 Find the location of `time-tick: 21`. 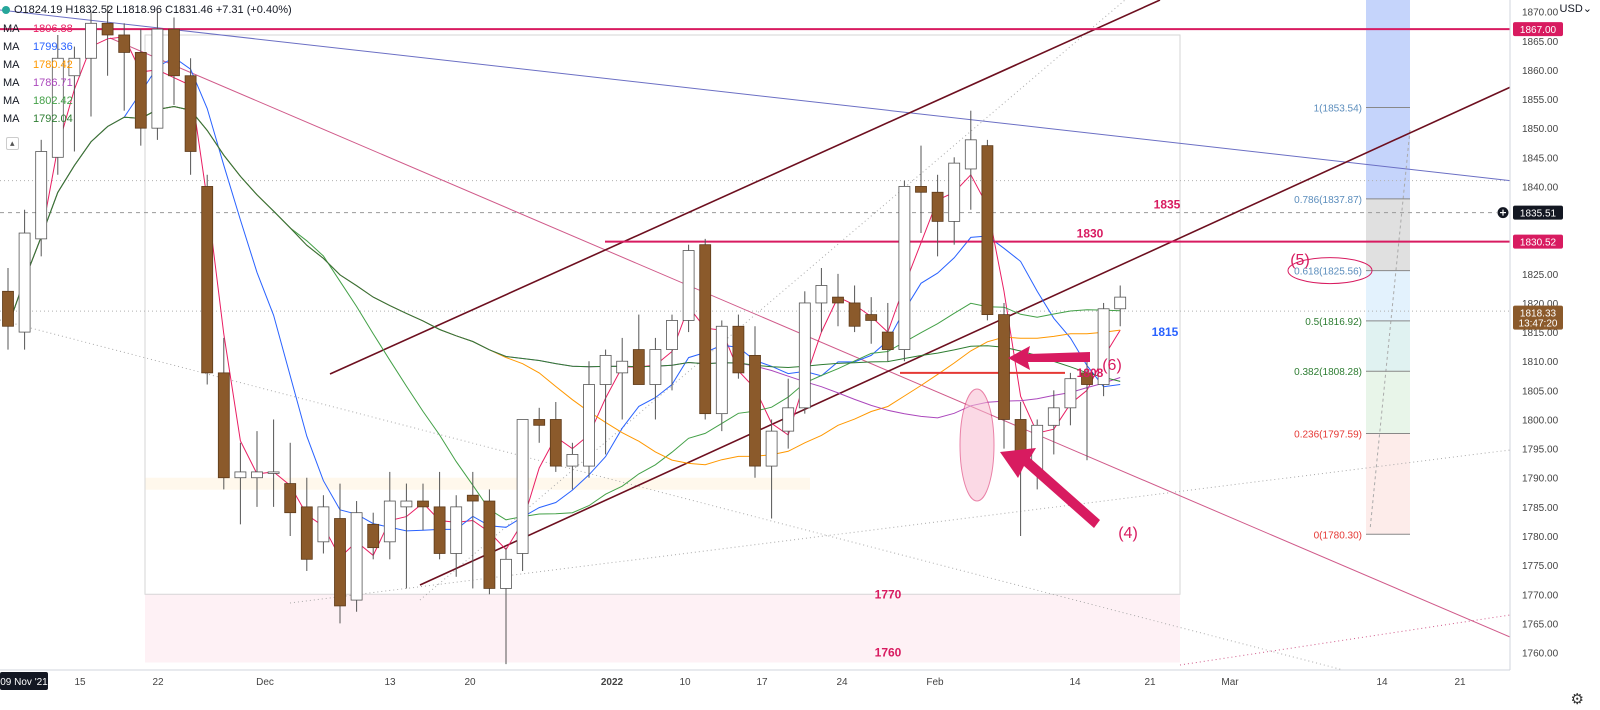

time-tick: 21 is located at coordinates (1150, 682).